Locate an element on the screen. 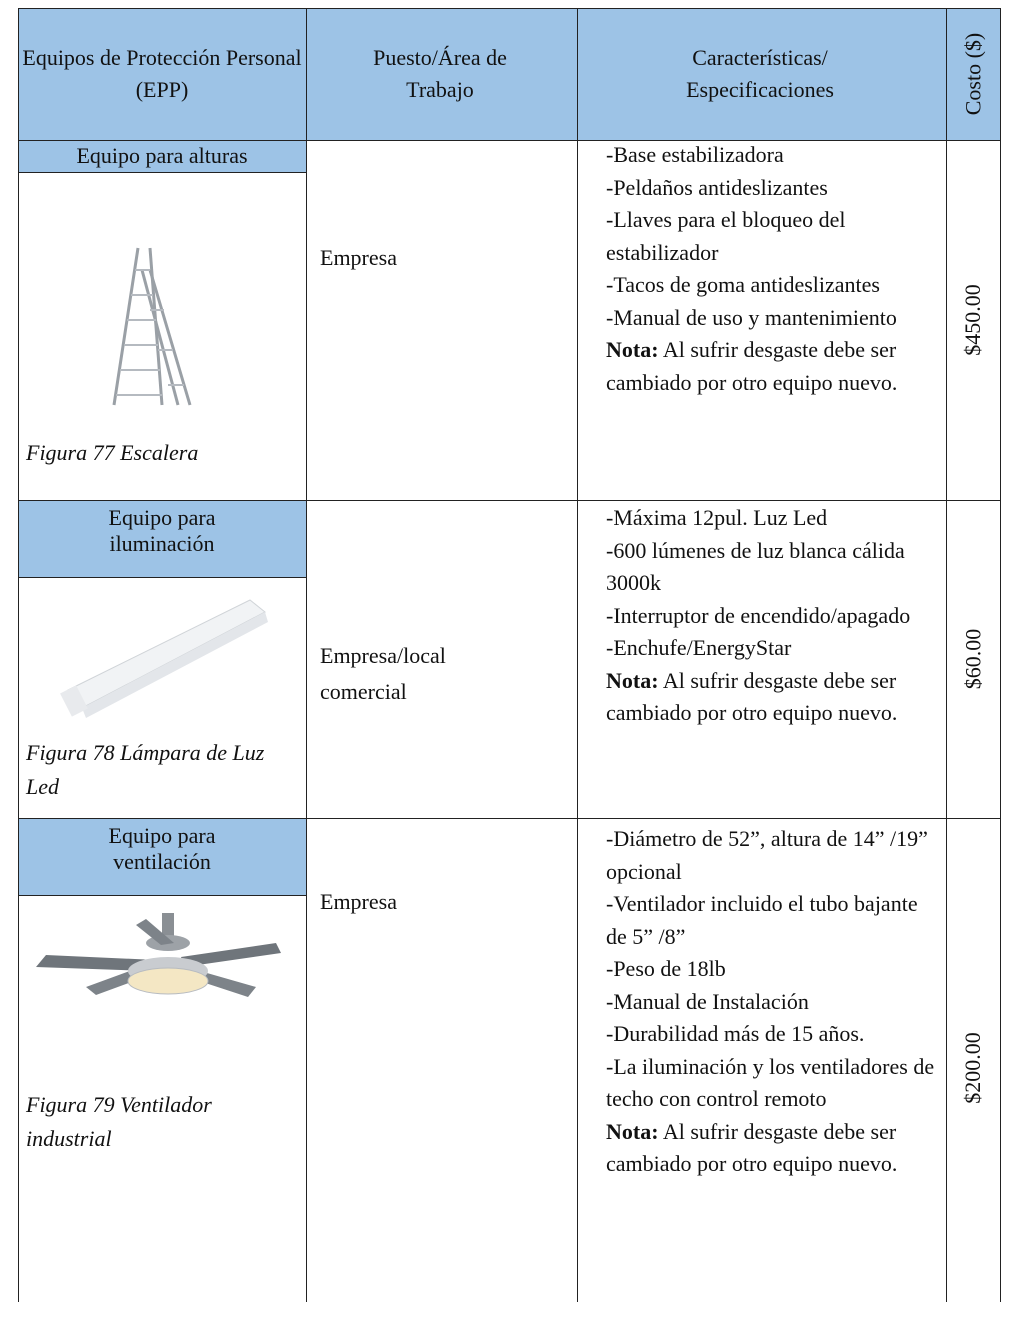 This screenshot has height=1318, width=1014. spec-item: -Interruptor de encendido/apagado is located at coordinates (758, 615).